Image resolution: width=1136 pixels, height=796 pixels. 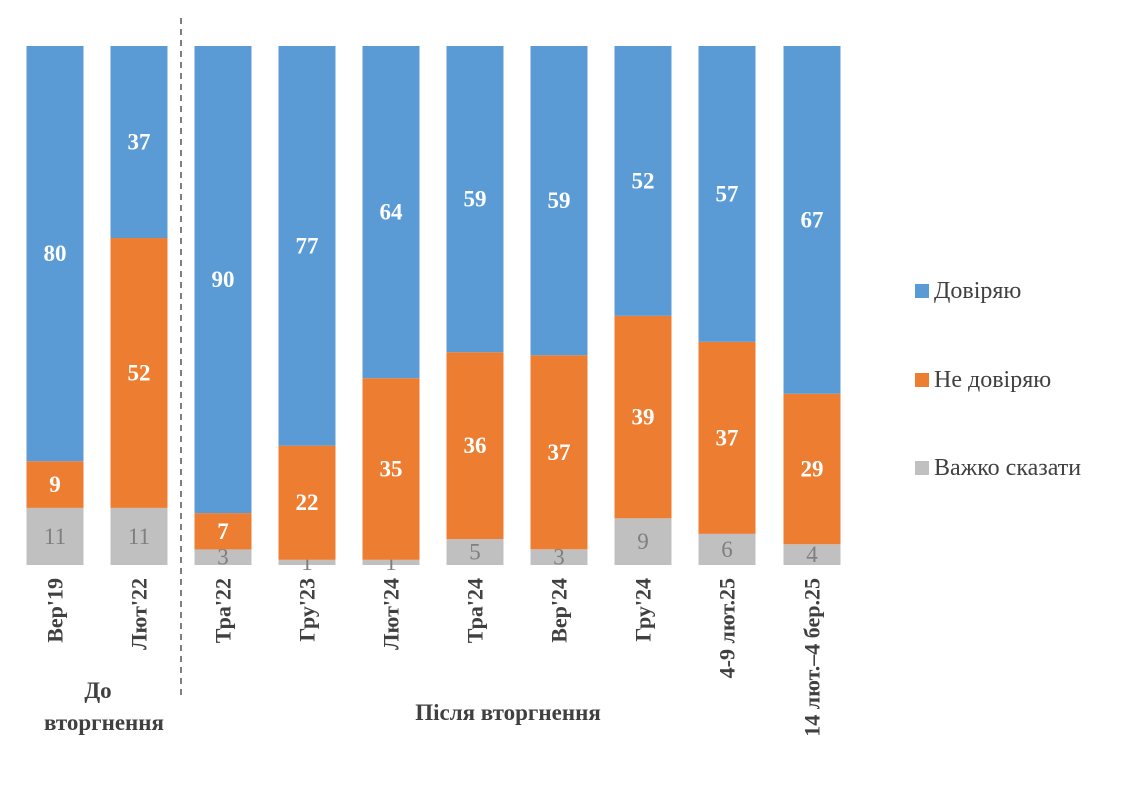 I want to click on legend-label: Довіряю, so click(x=977, y=291).